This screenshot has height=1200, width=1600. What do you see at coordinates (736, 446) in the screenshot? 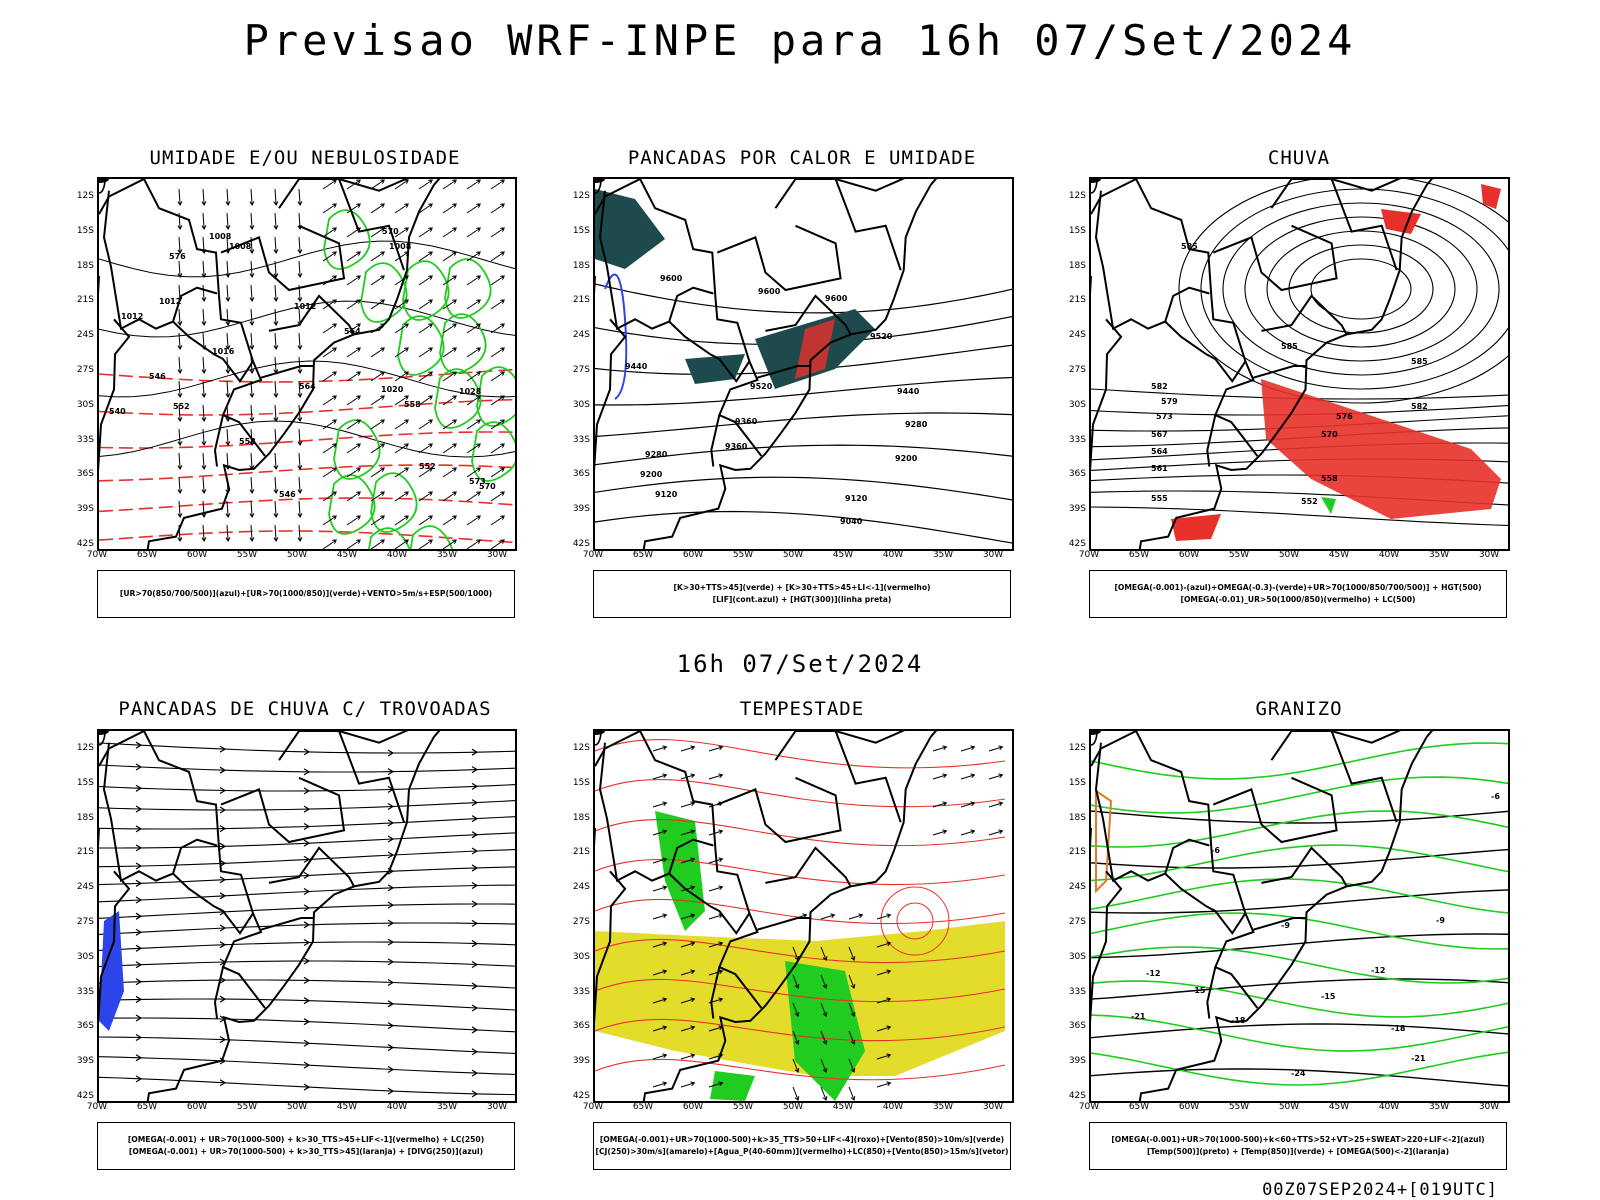
I see `contour-label: 9360` at bounding box center [736, 446].